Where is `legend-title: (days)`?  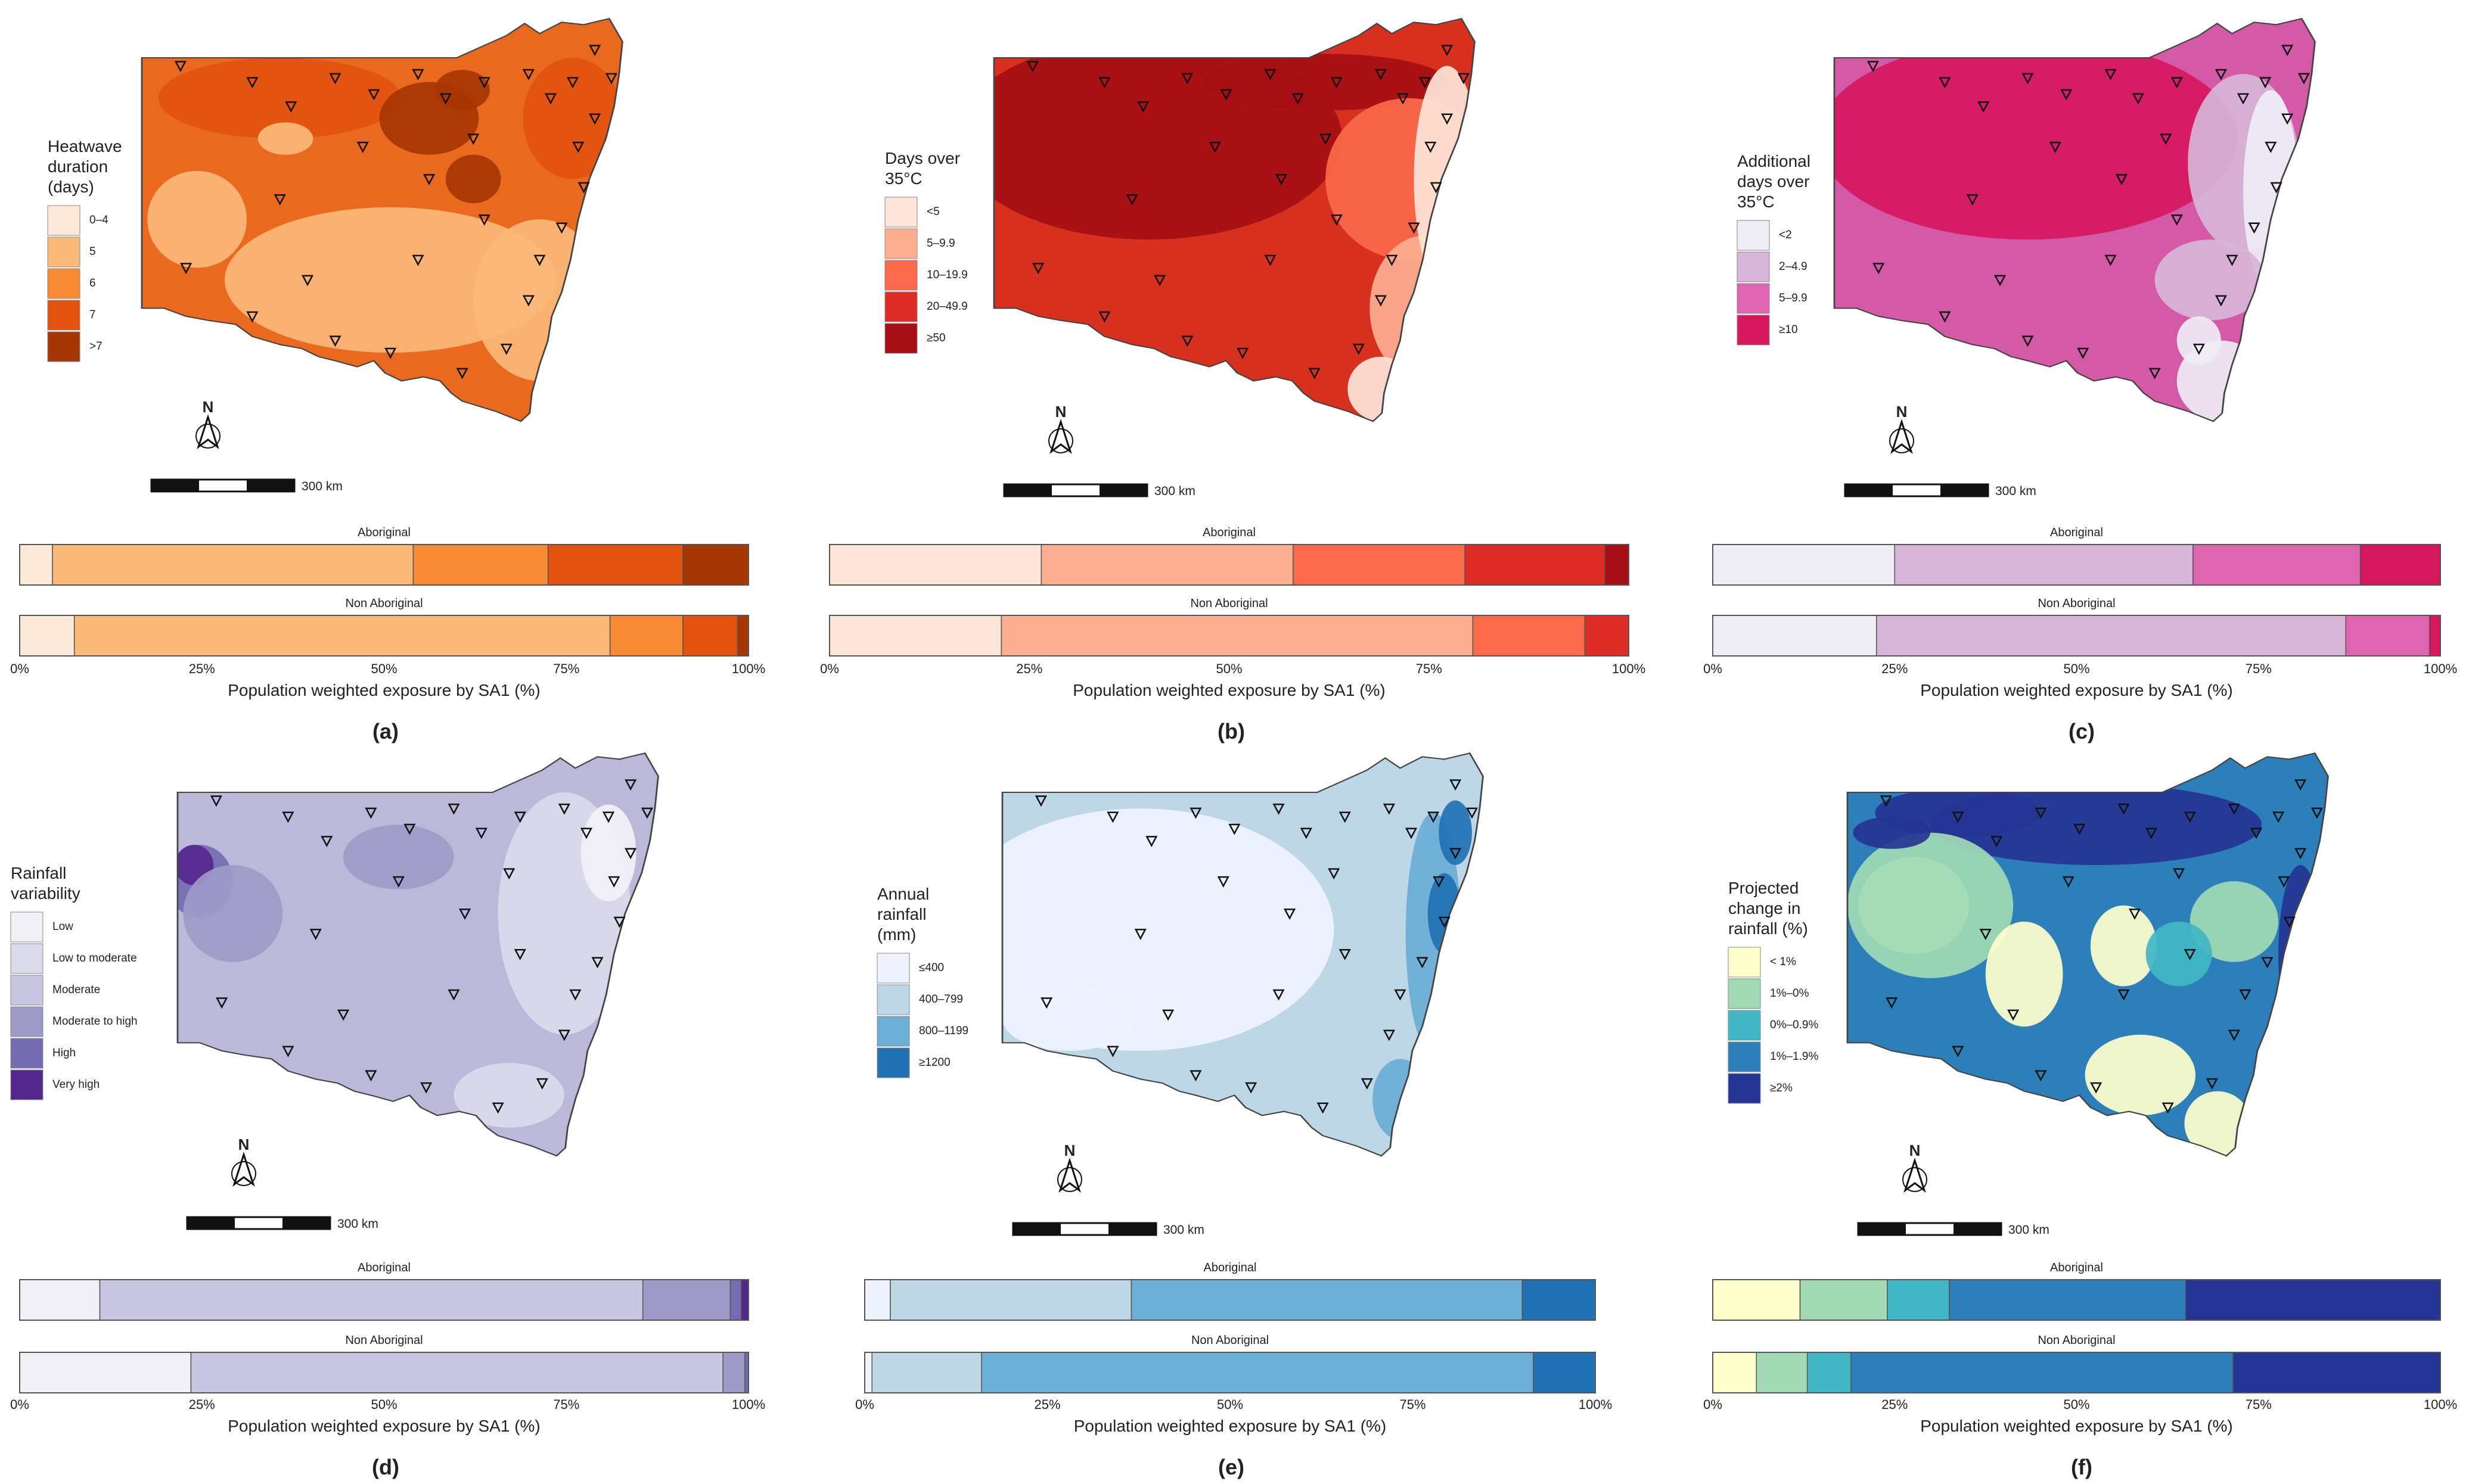 legend-title: (days) is located at coordinates (71, 187).